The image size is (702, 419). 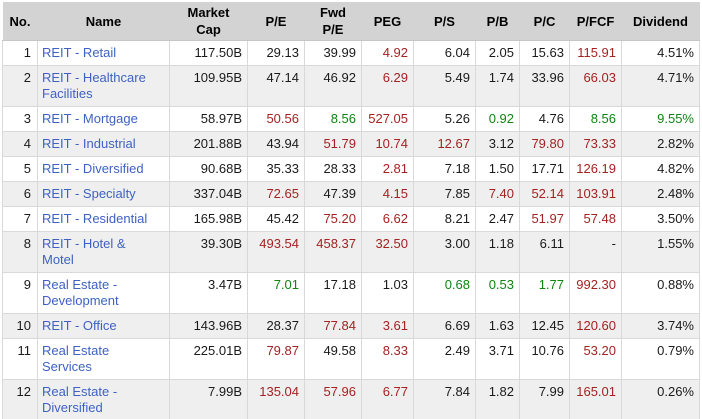 I want to click on cell-market-cap: 90.68B, so click(x=208, y=169).